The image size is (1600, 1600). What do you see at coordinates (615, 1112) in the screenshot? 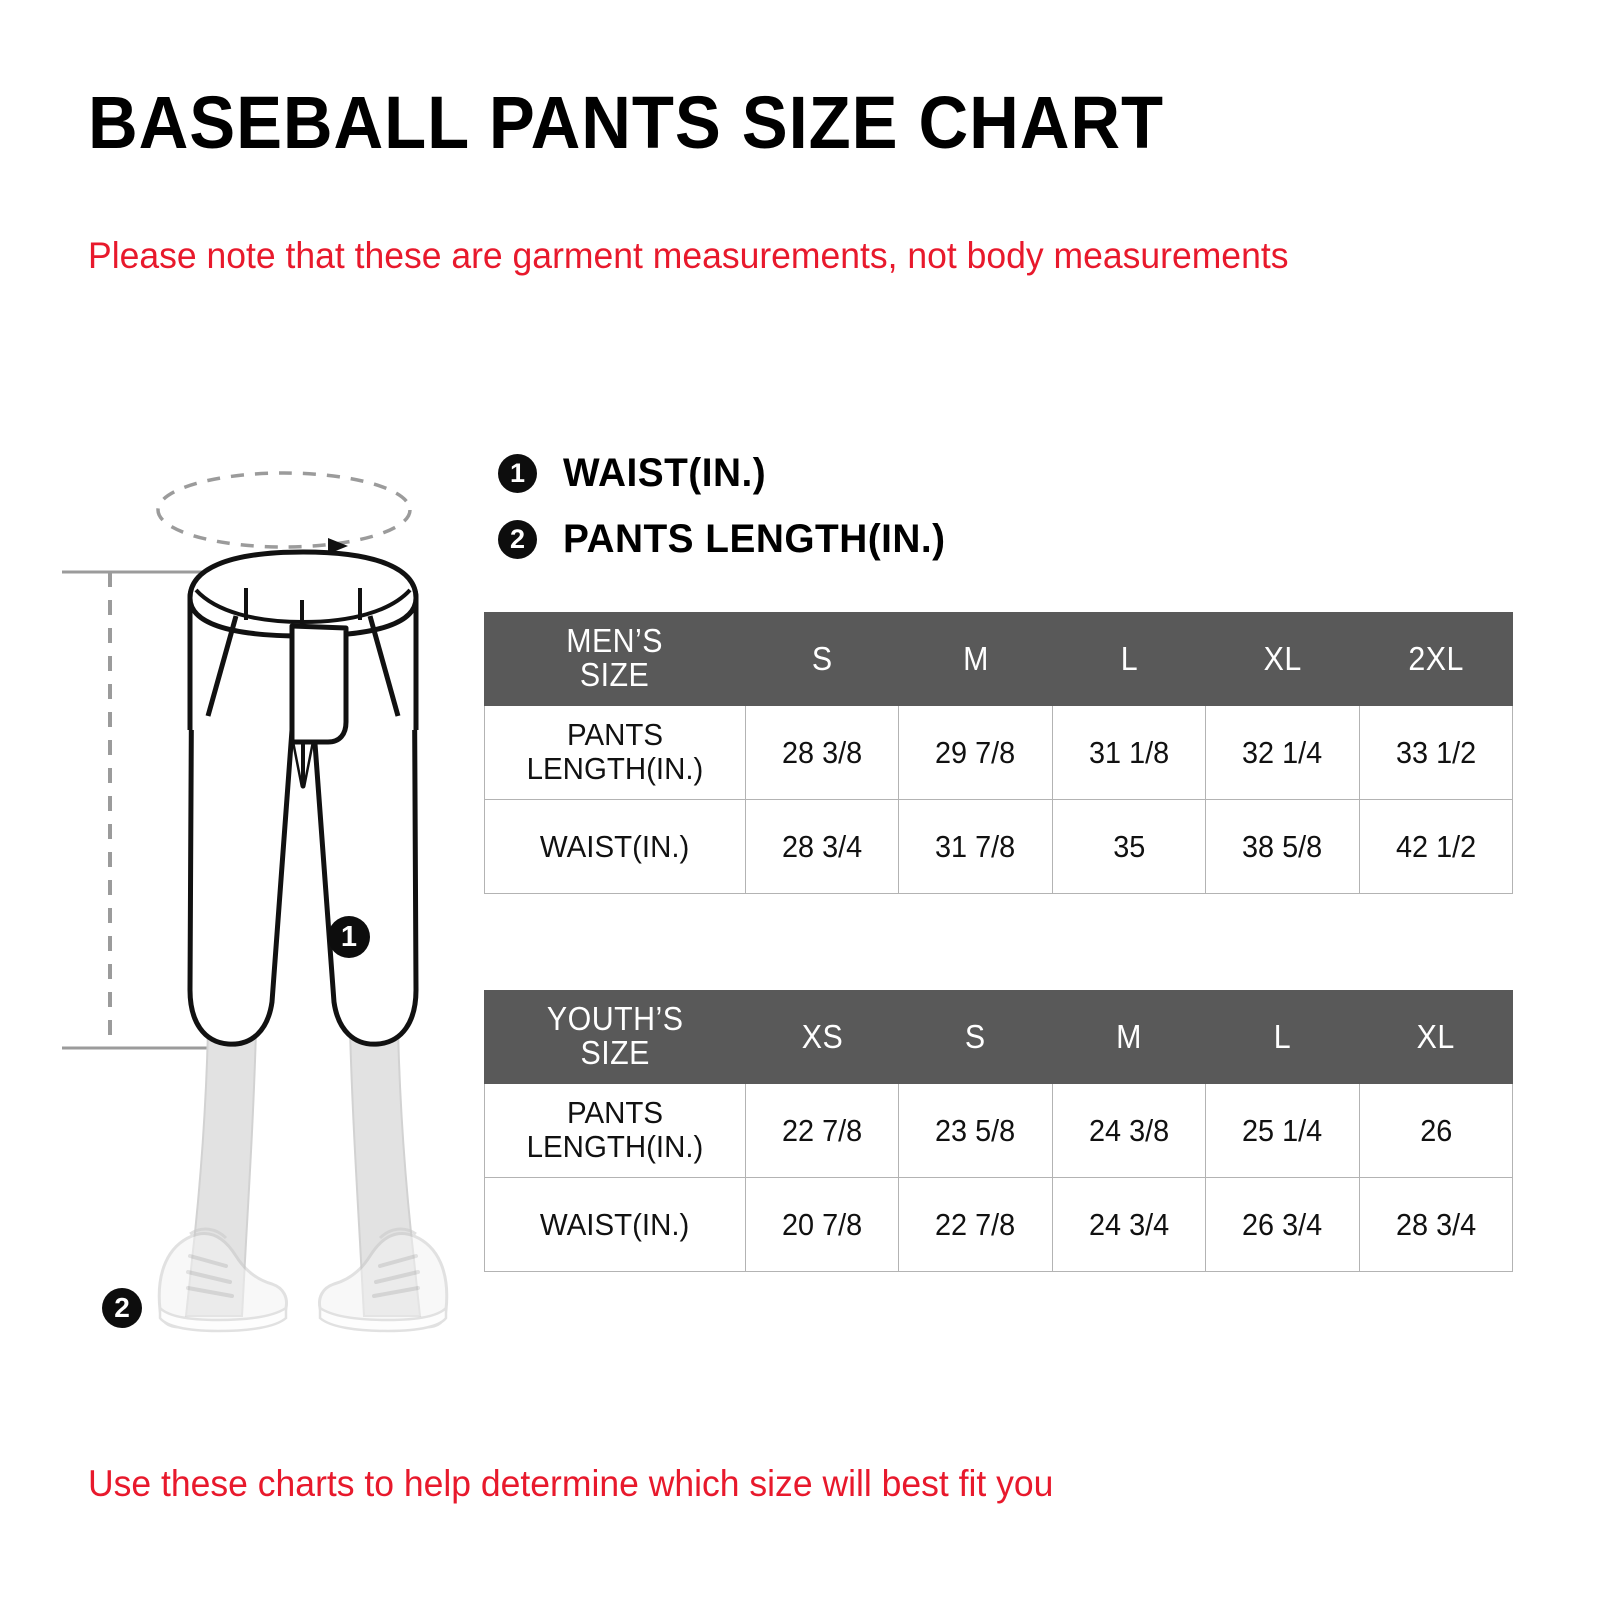
I see `youths-len-label-line1: PANTS` at bounding box center [615, 1112].